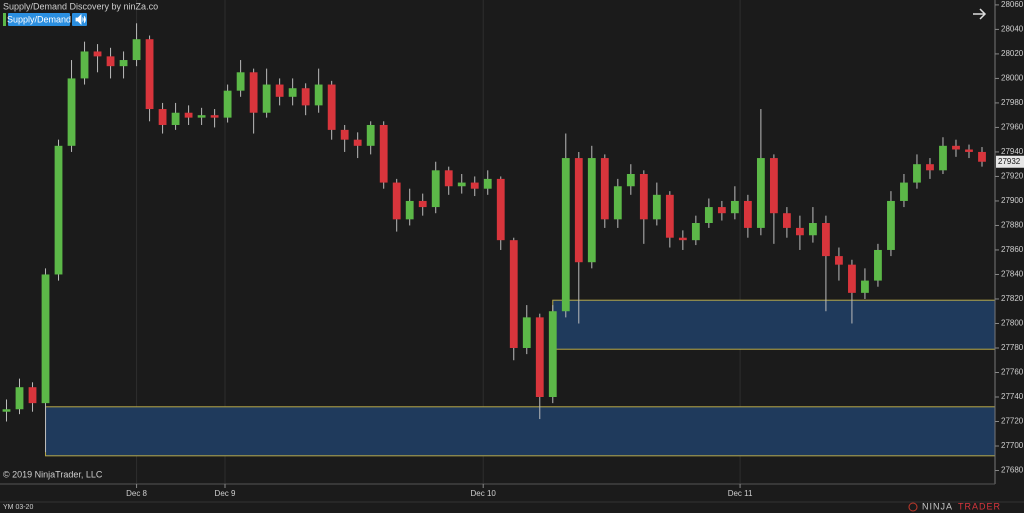  I want to click on logo-second: TRADER, so click(979, 506).